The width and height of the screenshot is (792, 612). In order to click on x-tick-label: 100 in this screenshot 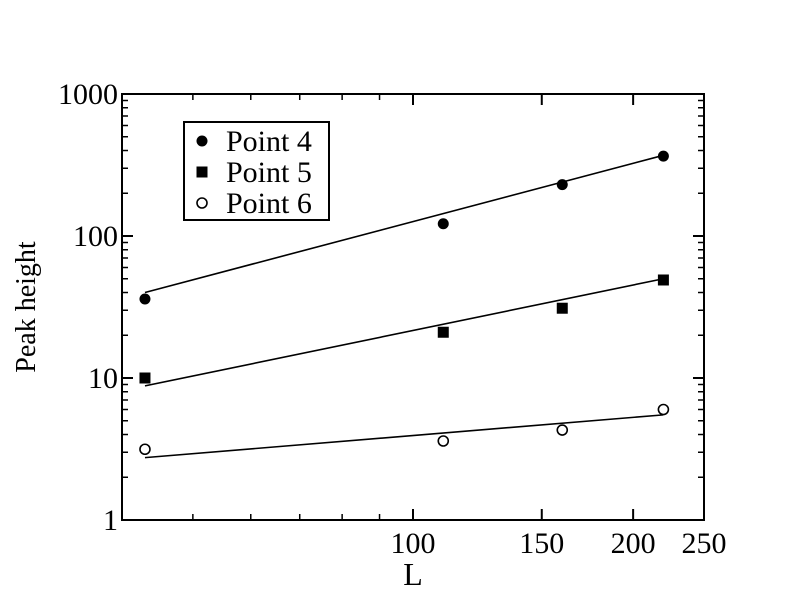, I will do `click(413, 543)`.